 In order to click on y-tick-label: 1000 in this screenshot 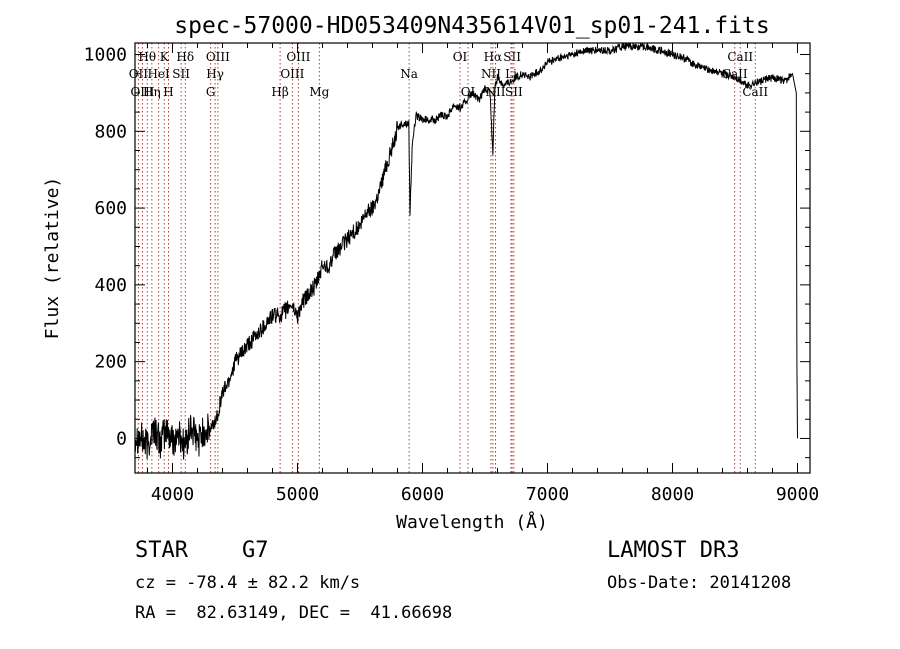, I will do `click(105, 55)`.